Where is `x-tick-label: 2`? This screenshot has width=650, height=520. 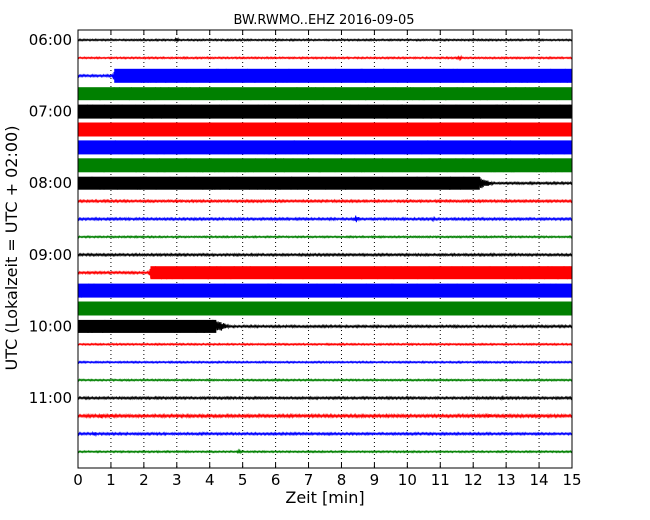 x-tick-label: 2 is located at coordinates (144, 480).